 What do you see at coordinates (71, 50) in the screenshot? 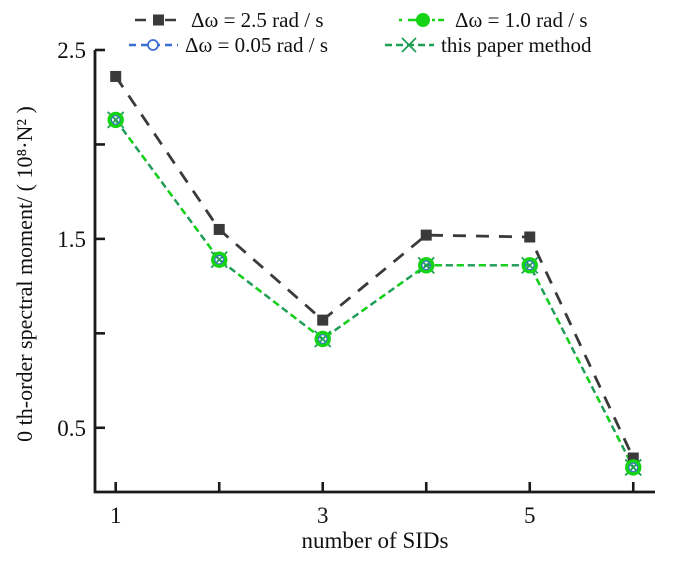
I see `y-tick-label: 2.5` at bounding box center [71, 50].